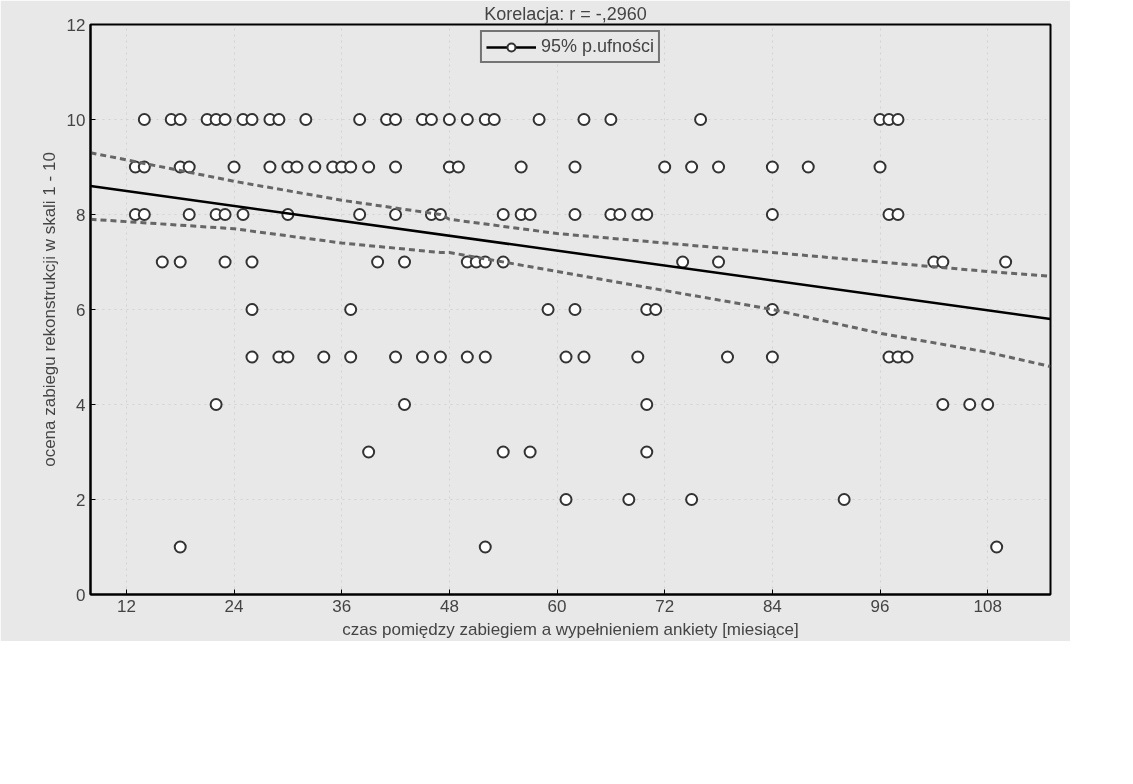 This screenshot has height=784, width=1133. What do you see at coordinates (234, 606) in the screenshot?
I see `x-tick-label: 24` at bounding box center [234, 606].